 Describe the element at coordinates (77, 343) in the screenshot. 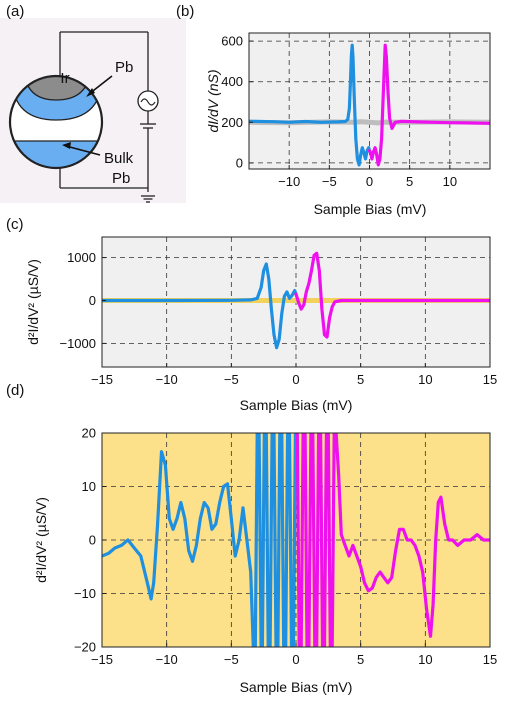

I see `y-tick-label: −1000` at that location.